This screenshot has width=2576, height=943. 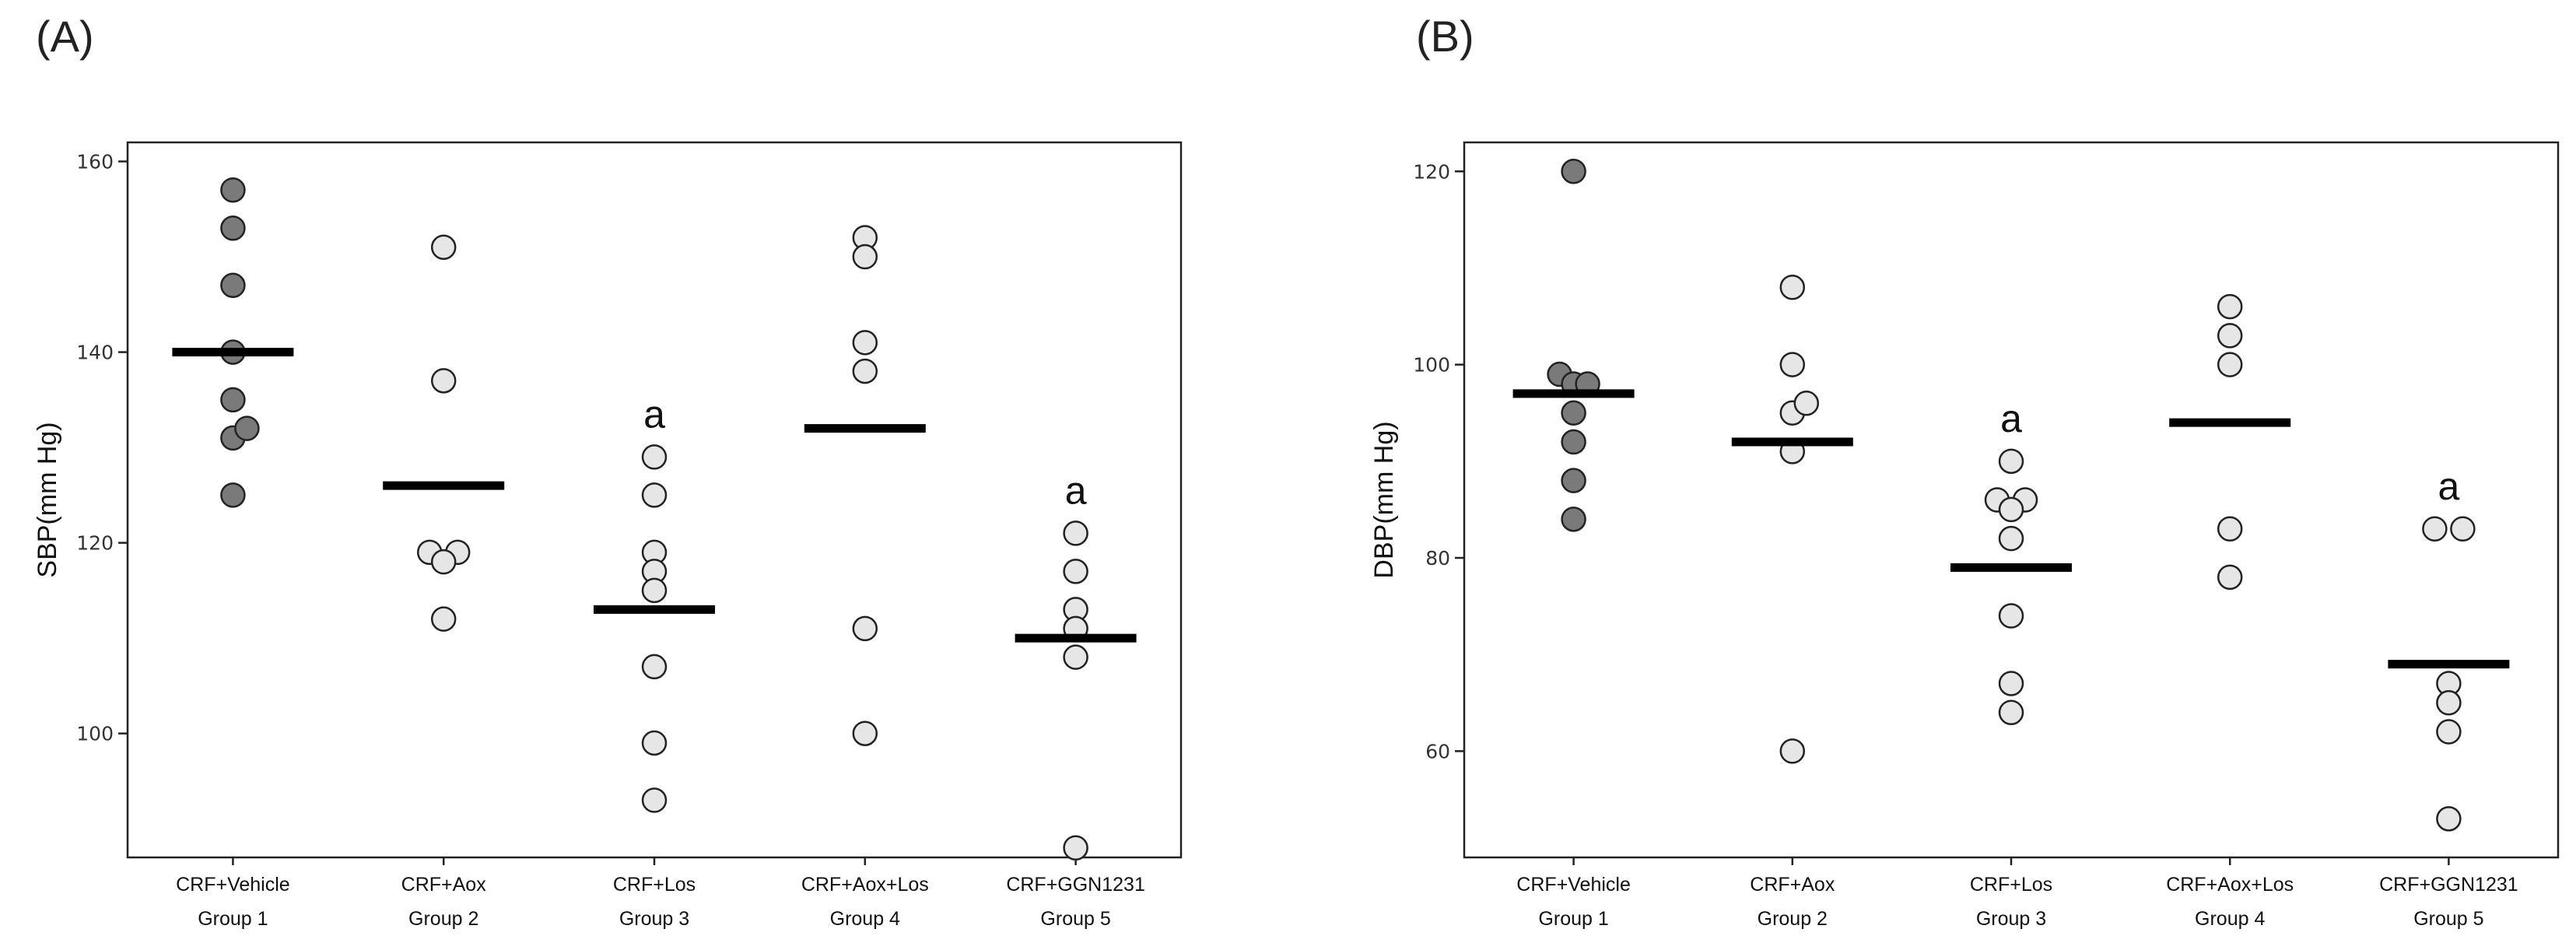 I want to click on y-axis-label: SBP(mm Hg), so click(x=47, y=499).